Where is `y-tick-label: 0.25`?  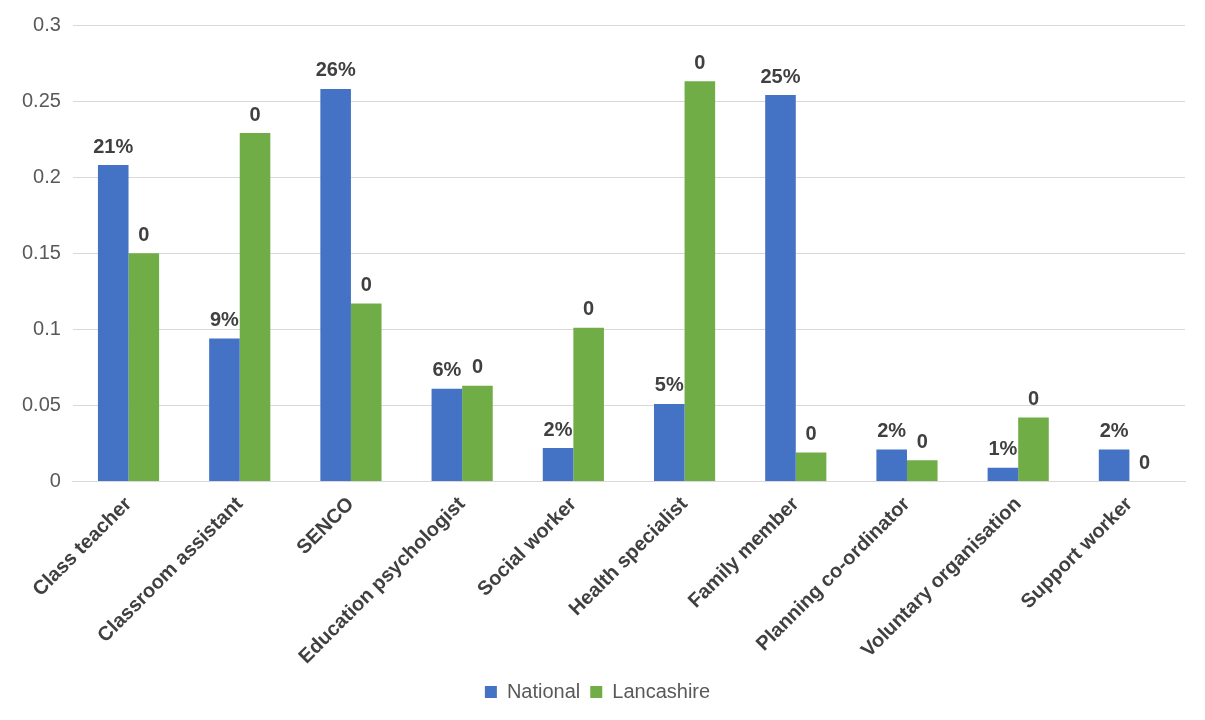
y-tick-label: 0.25 is located at coordinates (41, 99).